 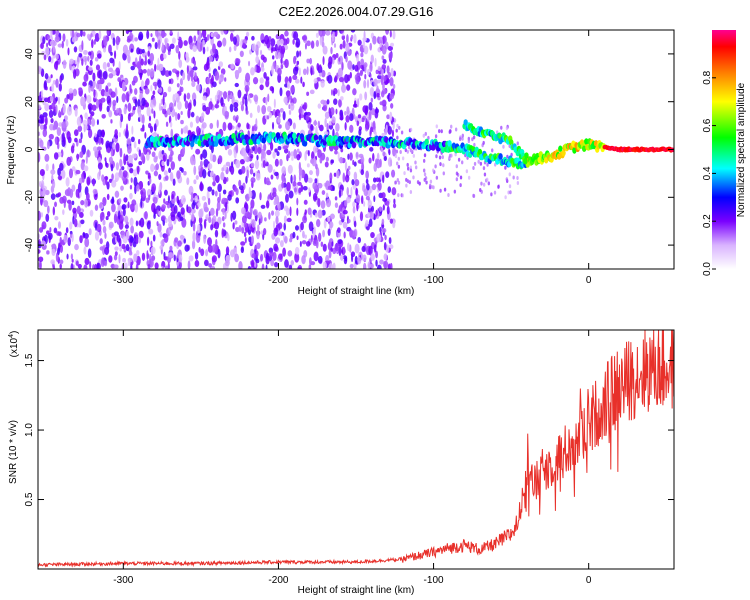 What do you see at coordinates (29, 360) in the screenshot?
I see `snr-y-tick-label: 1.5` at bounding box center [29, 360].